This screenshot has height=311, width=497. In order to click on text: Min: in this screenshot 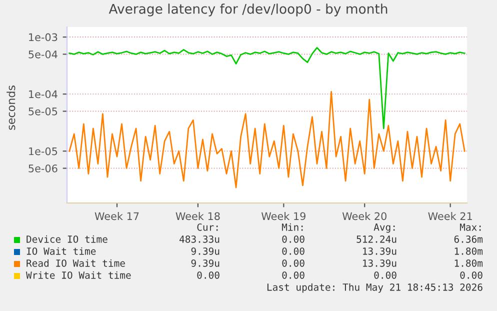, I will do `click(292, 227)`.